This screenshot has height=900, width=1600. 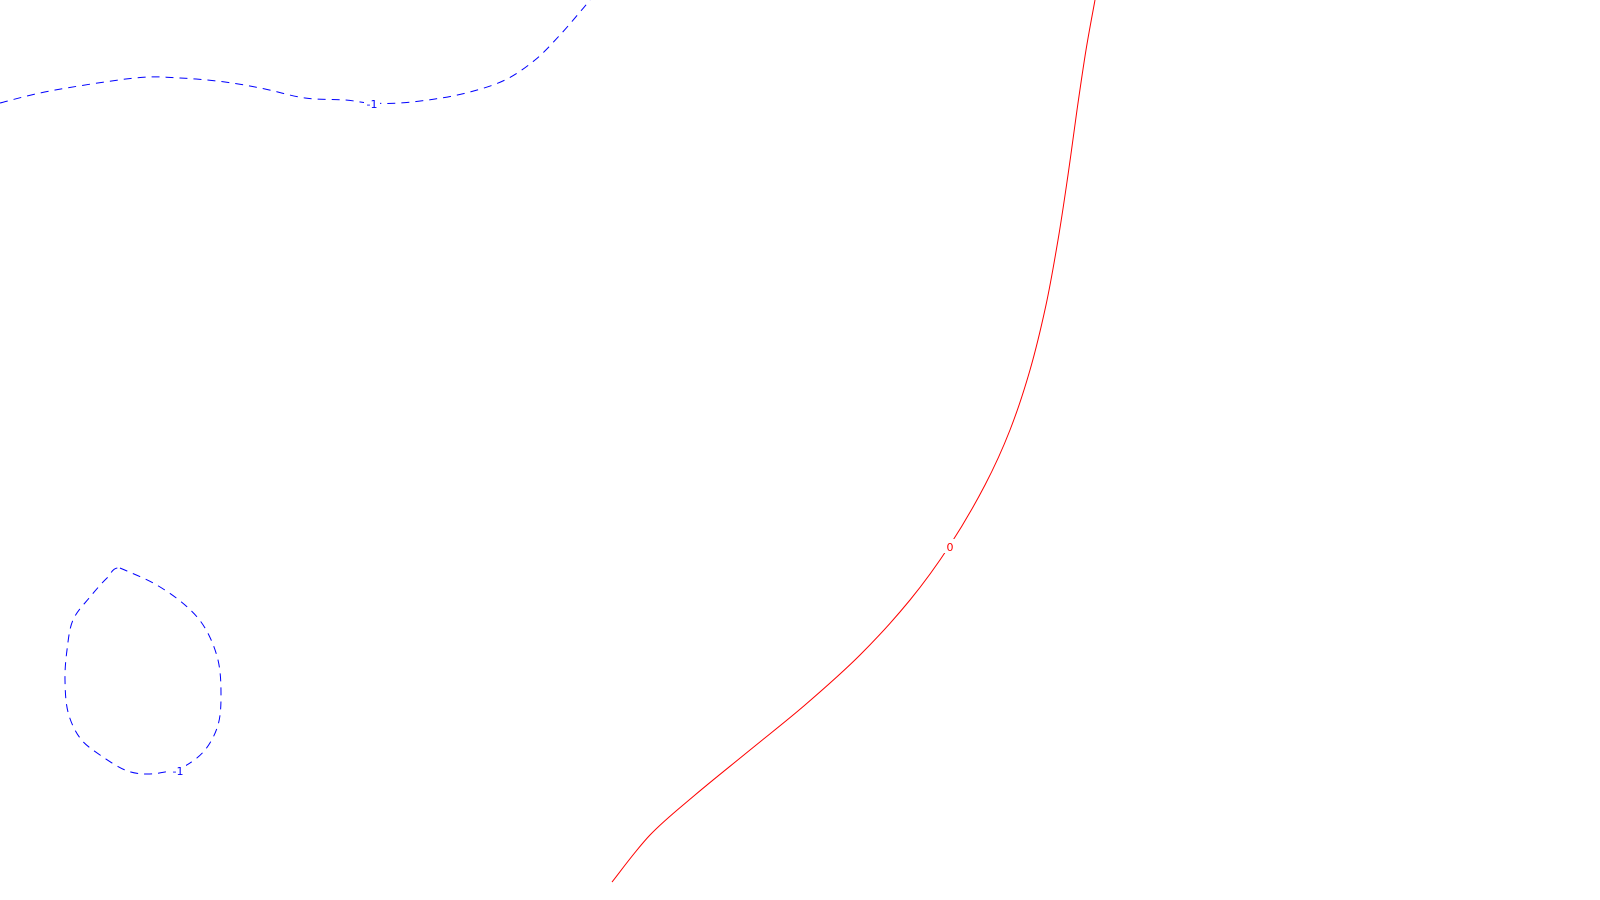 What do you see at coordinates (295, 52) in the screenshot?
I see `contour-line-level-neg1-top-curve` at bounding box center [295, 52].